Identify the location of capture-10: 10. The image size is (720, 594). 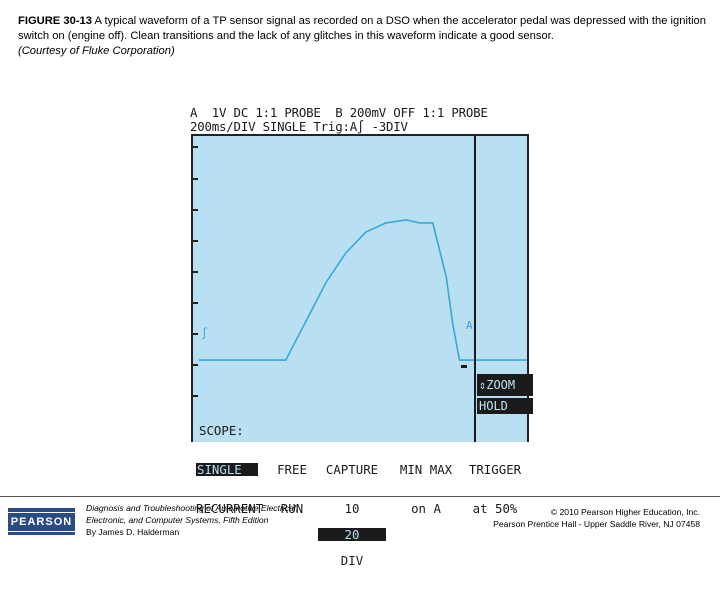
(352, 508).